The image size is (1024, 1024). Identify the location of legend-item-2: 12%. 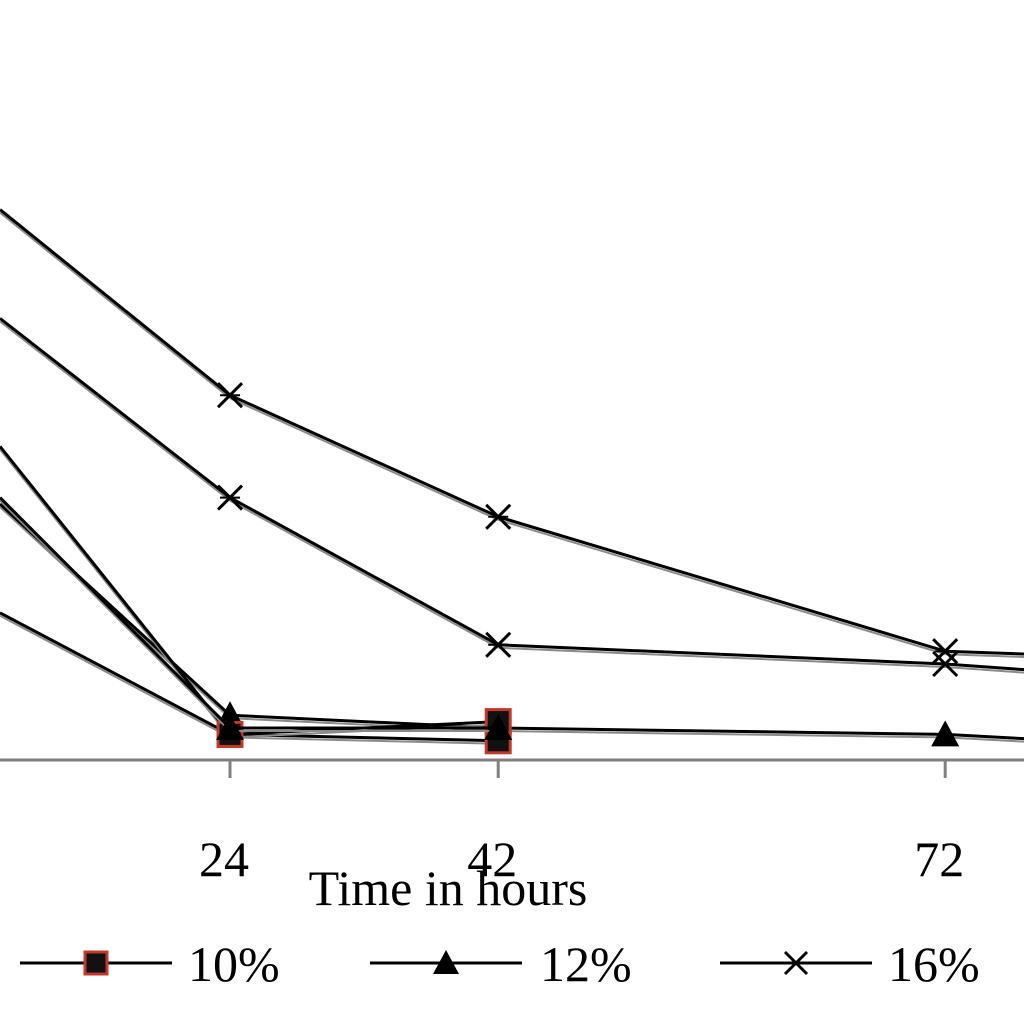
(501, 964).